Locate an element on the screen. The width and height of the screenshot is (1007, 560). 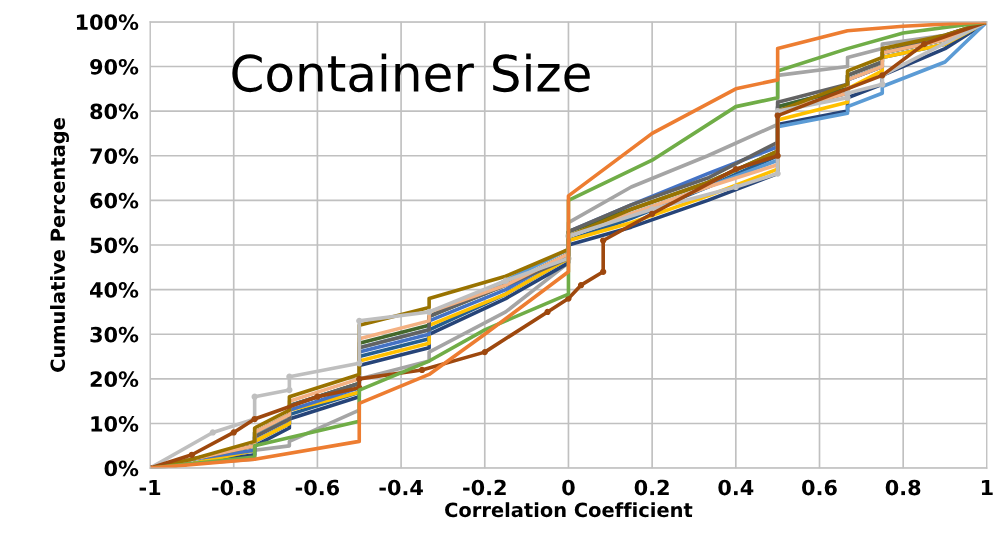
y-axis-title: Cumulative Percentage is located at coordinates (60, 245).